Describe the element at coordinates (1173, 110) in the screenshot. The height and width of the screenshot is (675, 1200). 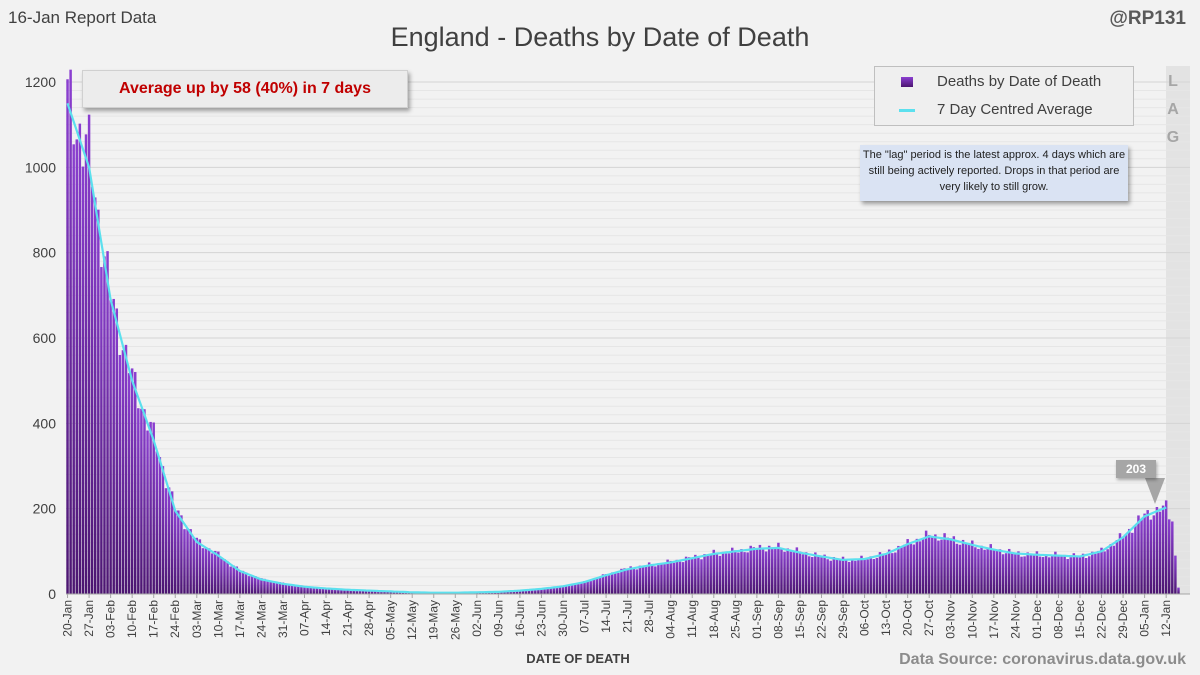
I see `lag-label: L A G` at that location.